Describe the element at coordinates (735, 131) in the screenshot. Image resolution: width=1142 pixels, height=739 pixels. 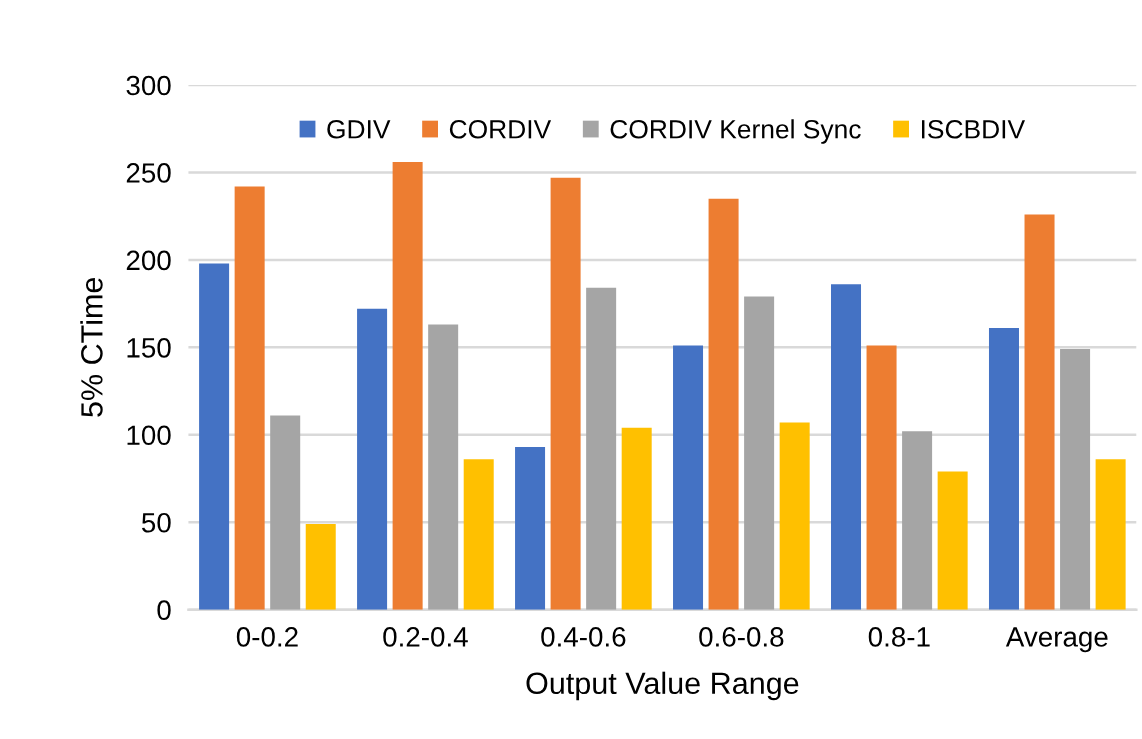
I see `legend-label: CORDIV Kernel Sync` at that location.